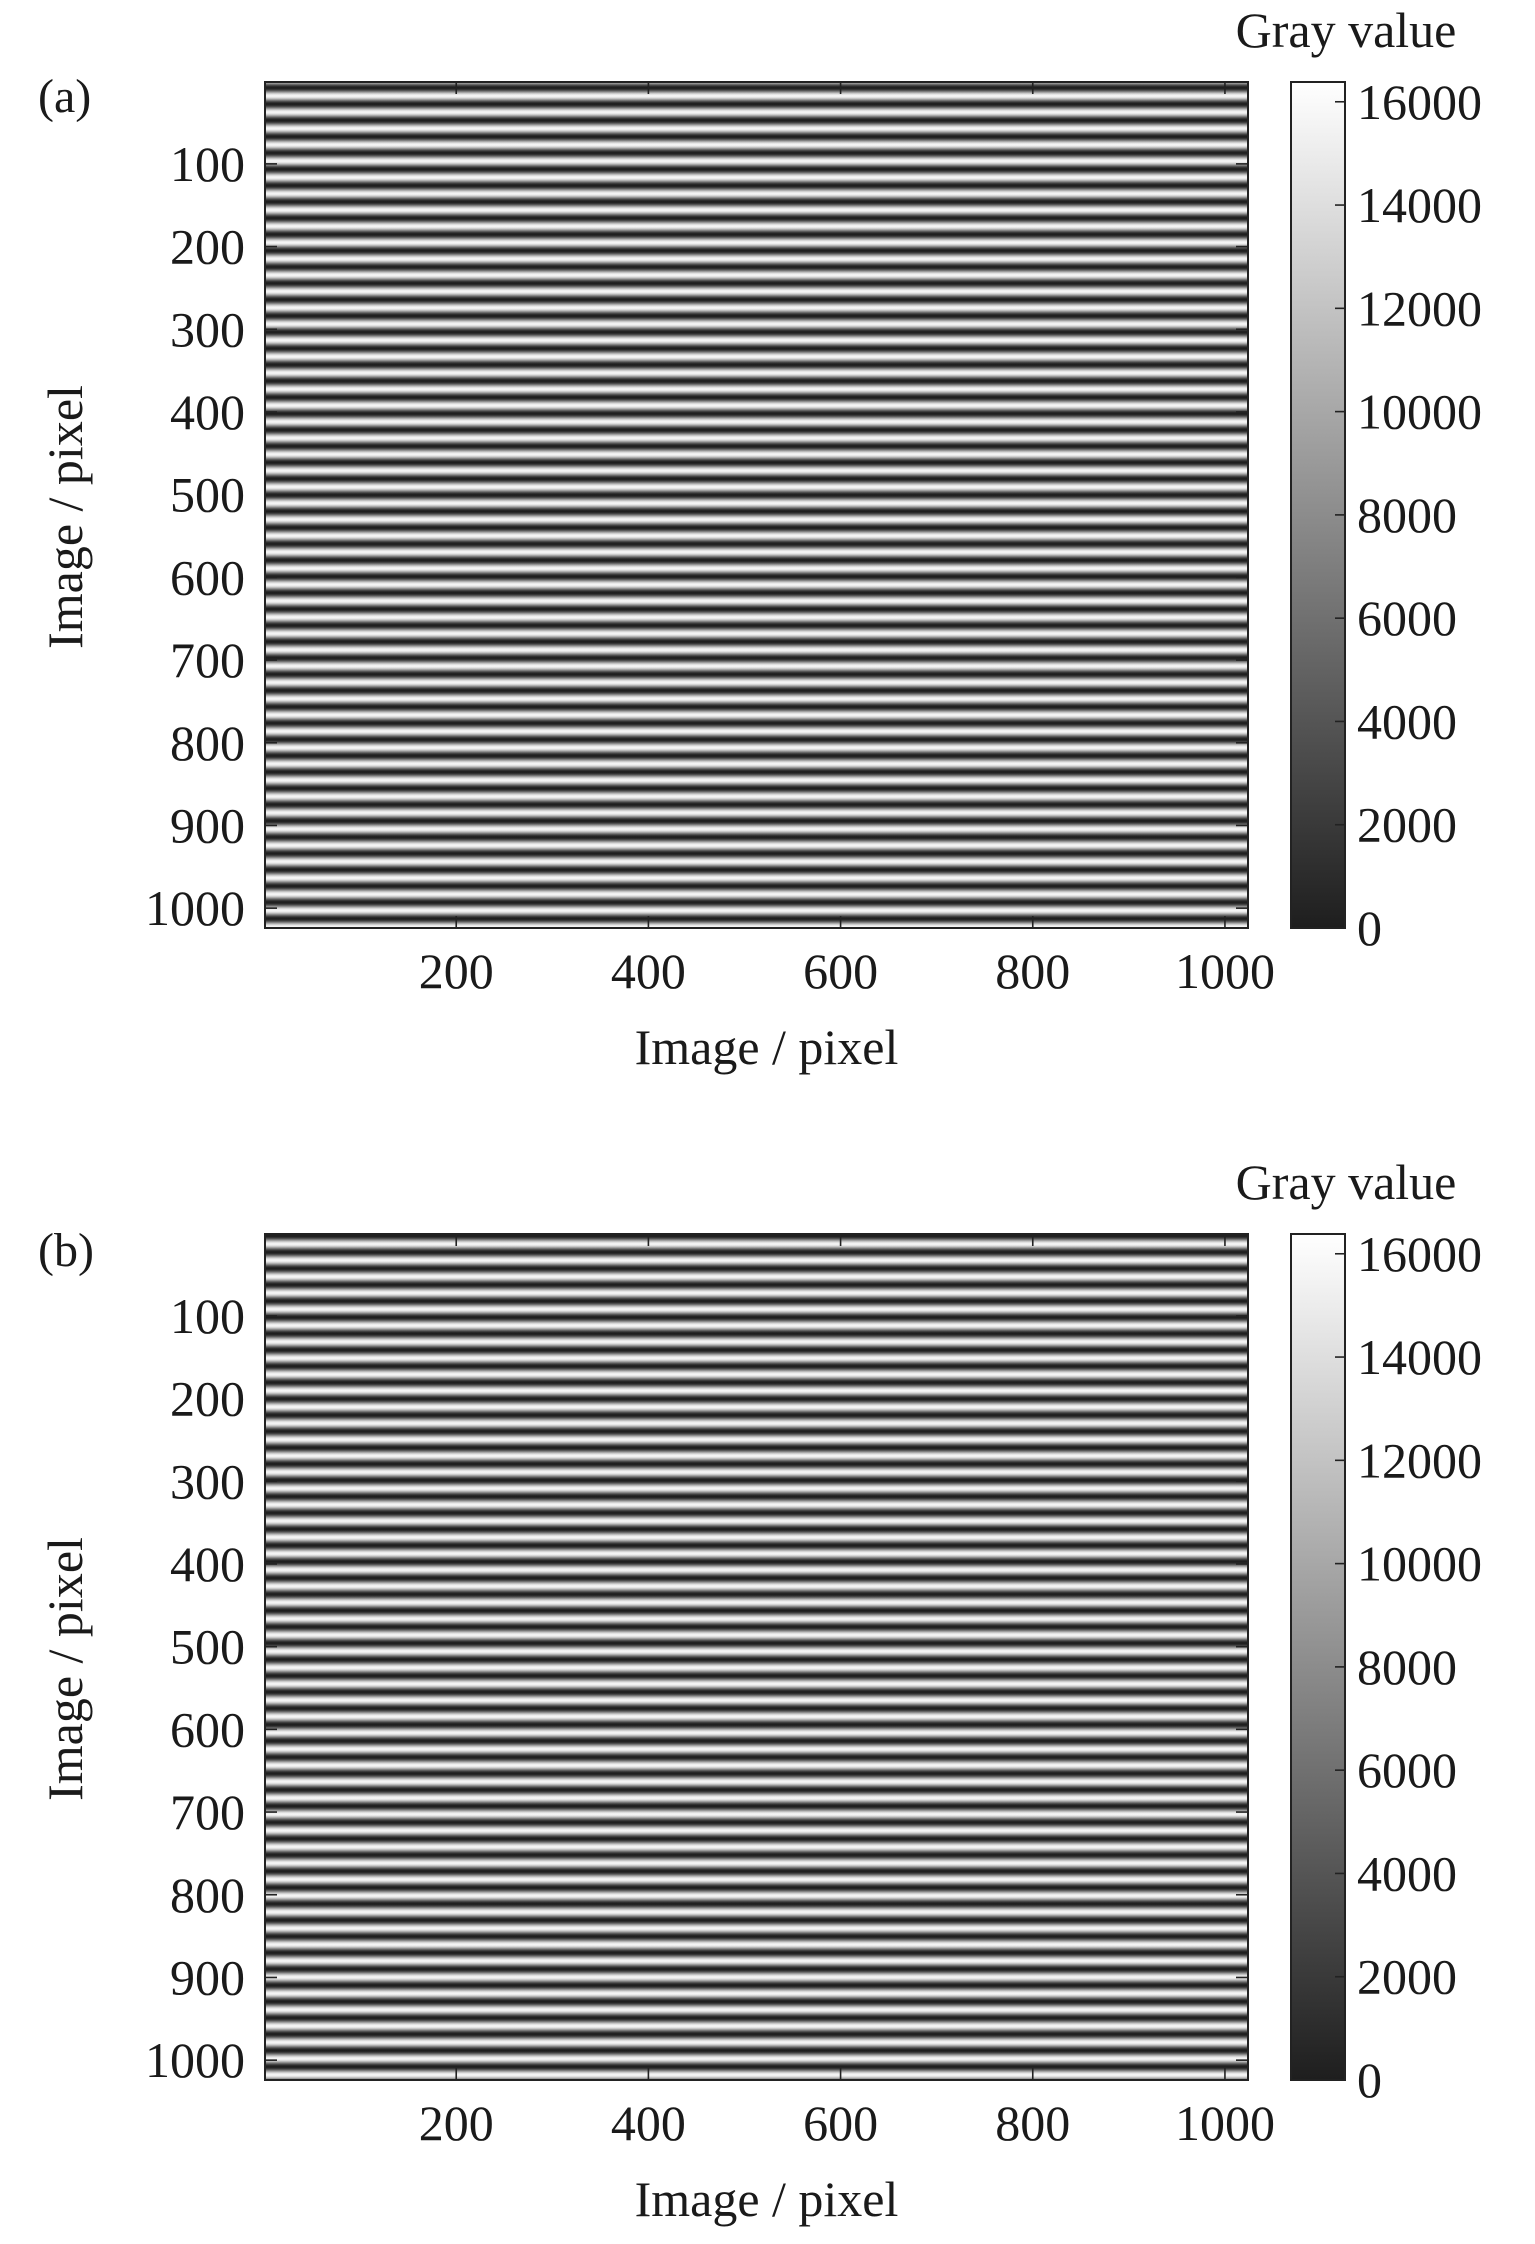 This screenshot has width=1535, height=2244. Describe the element at coordinates (66, 1250) in the screenshot. I see `panel-label: (b)` at that location.